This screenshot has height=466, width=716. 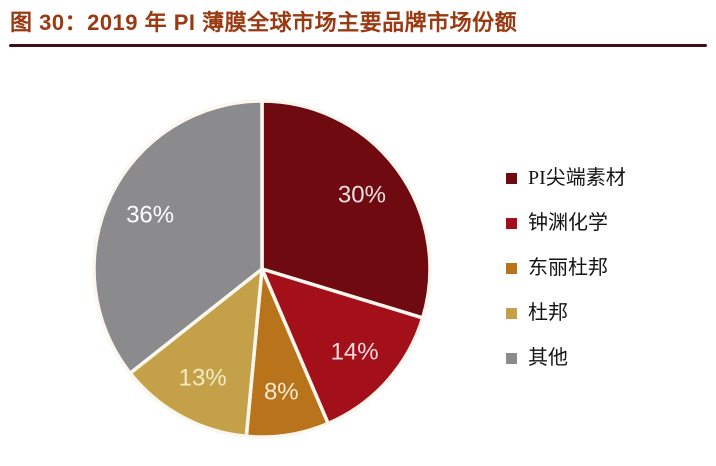 What do you see at coordinates (608, 358) in the screenshot?
I see `legend-item: 其他` at bounding box center [608, 358].